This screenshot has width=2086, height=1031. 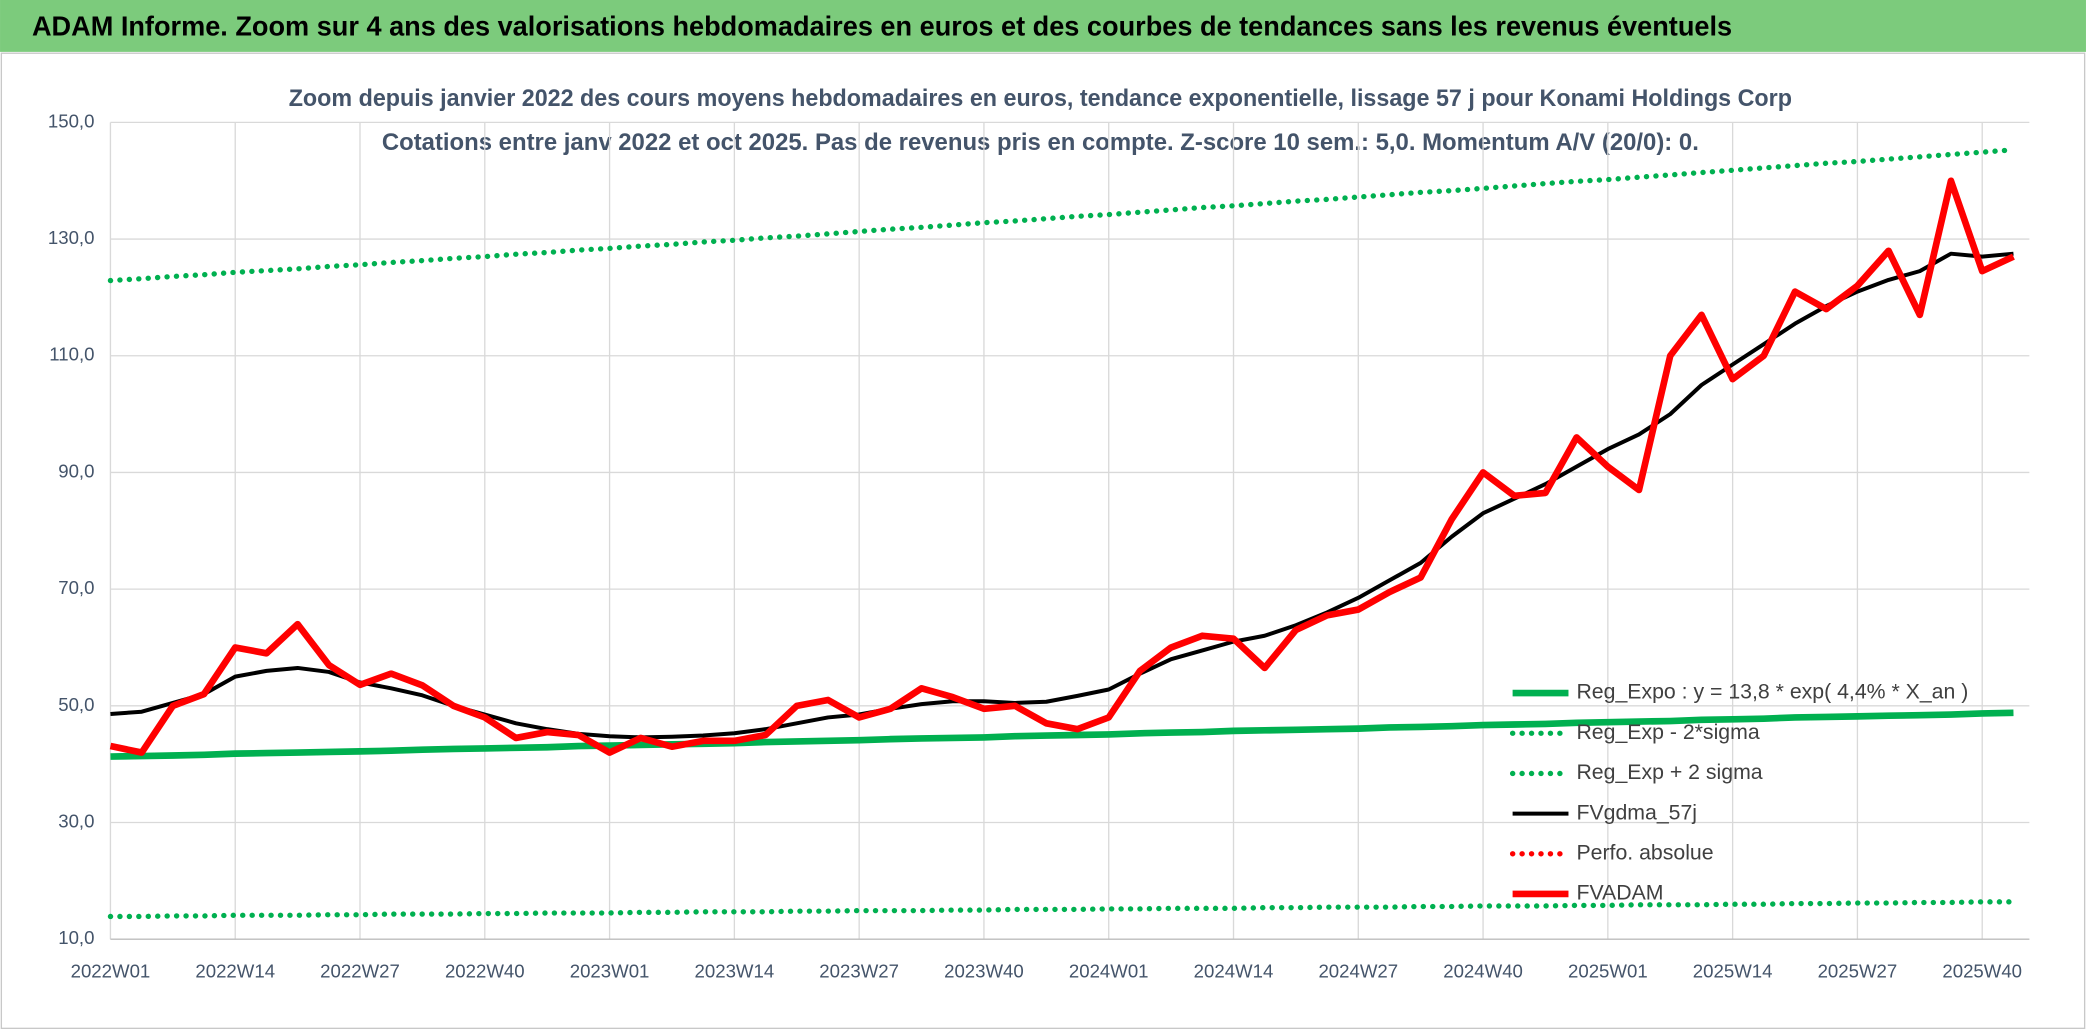 I want to click on x-tick-label: 2023W40, so click(x=984, y=970).